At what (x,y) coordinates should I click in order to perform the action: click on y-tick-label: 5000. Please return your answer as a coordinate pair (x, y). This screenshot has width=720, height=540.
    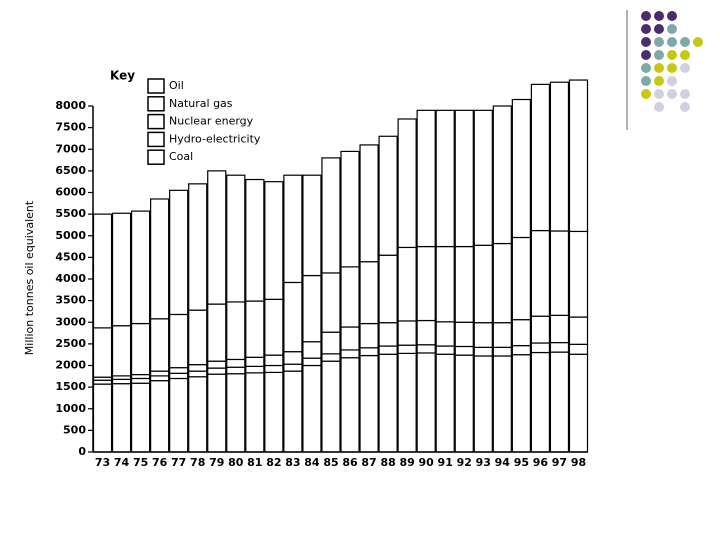
    Looking at the image, I should click on (70, 235).